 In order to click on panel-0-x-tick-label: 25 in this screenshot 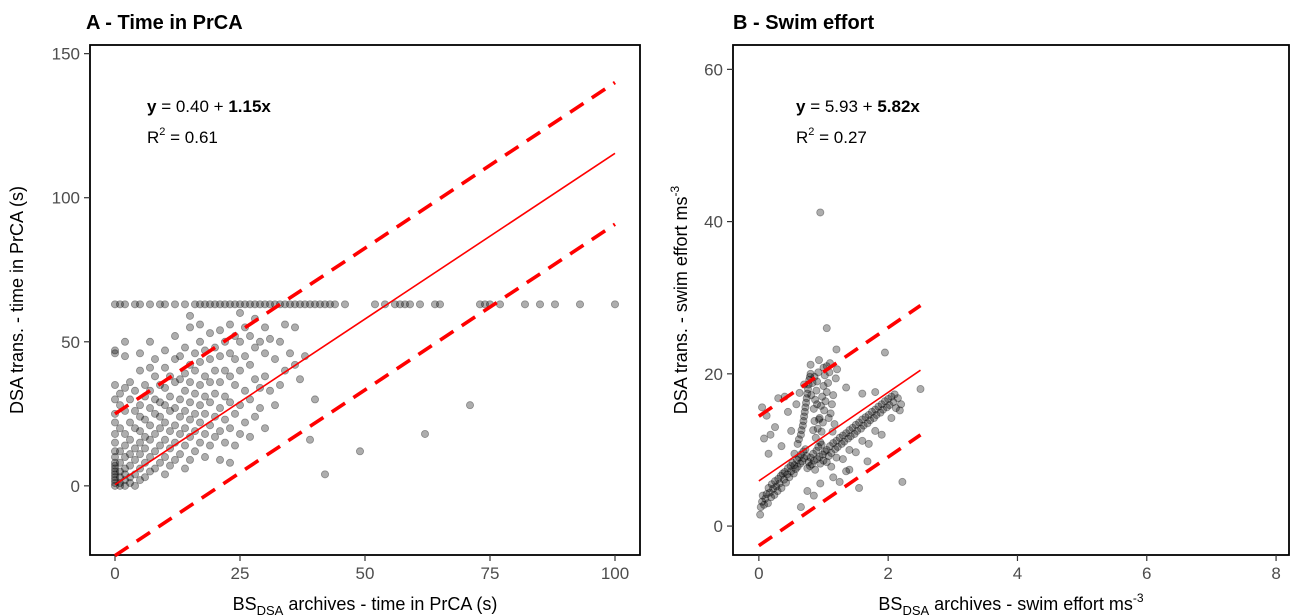, I will do `click(240, 573)`.